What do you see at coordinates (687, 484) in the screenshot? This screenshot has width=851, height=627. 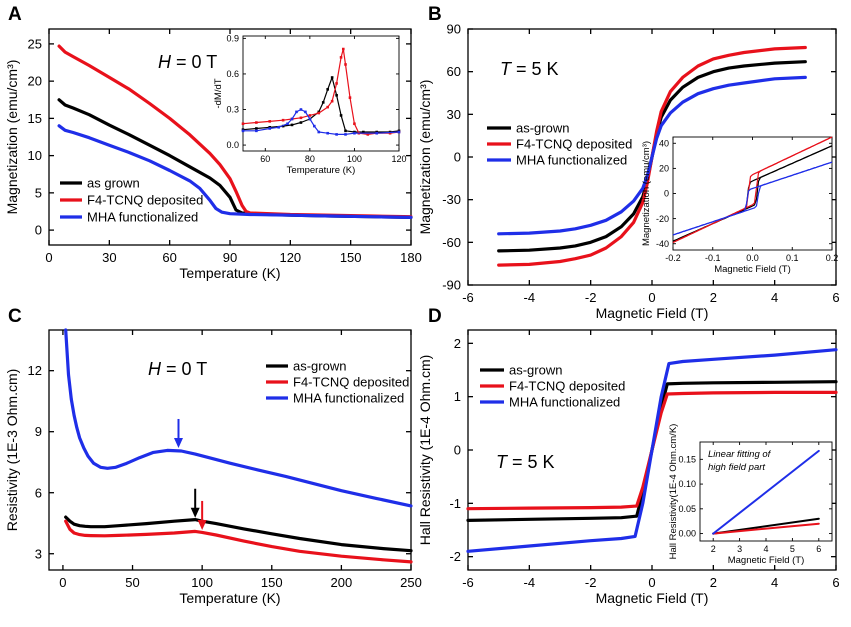 I see `panel-D-inset-y-tick-label: 0.10` at bounding box center [687, 484].